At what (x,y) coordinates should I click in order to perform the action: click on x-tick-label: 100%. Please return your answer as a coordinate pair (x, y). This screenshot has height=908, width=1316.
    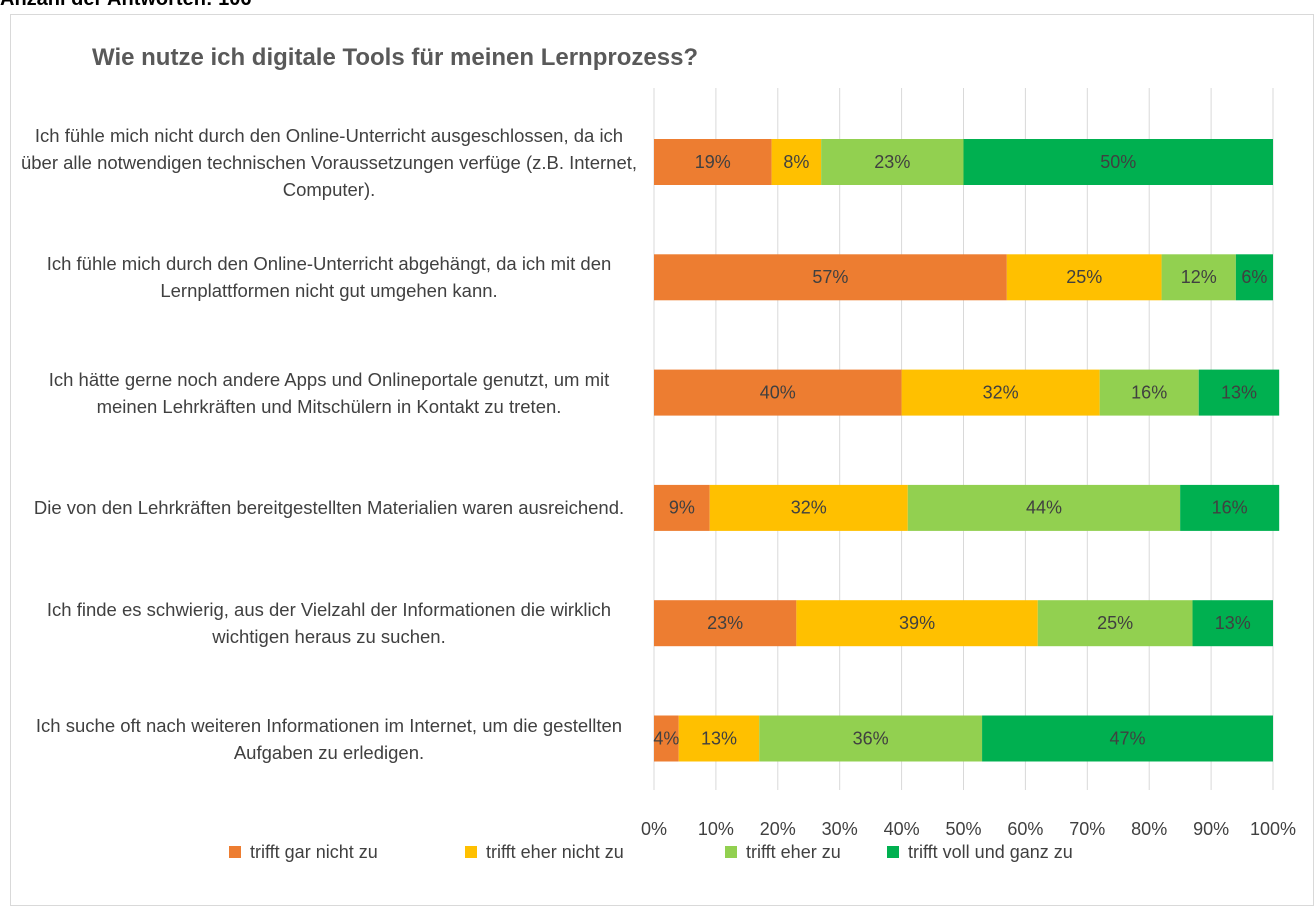
    Looking at the image, I should click on (1273, 829).